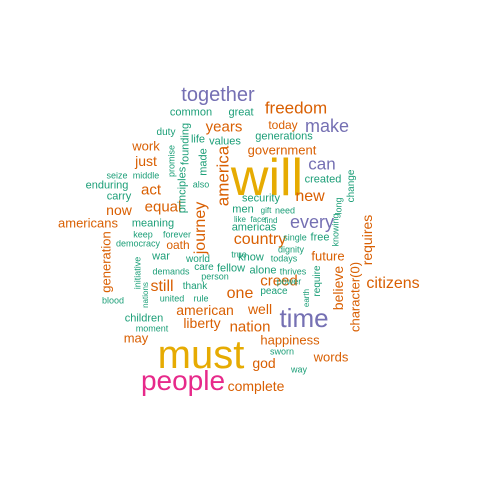 The image size is (480, 480). What do you see at coordinates (171, 161) in the screenshot?
I see `word-promise: promise` at bounding box center [171, 161].